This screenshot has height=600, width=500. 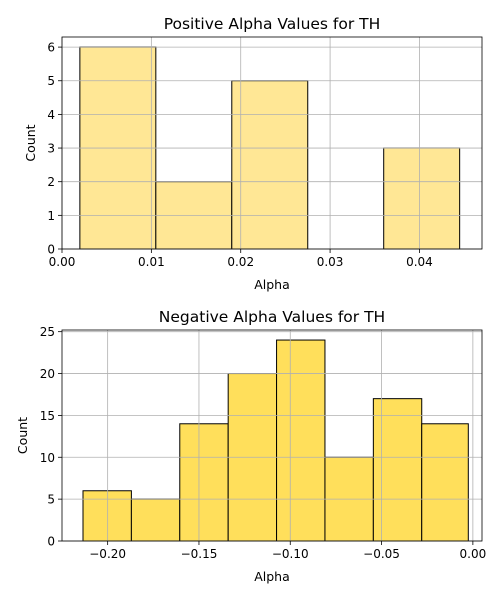 I want to click on y-tick-label: 10, so click(x=47, y=458).